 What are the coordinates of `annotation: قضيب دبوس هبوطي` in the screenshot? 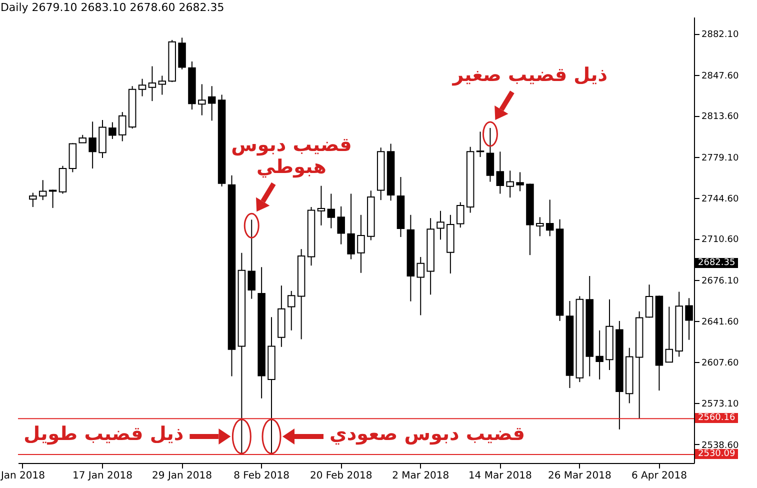 It's located at (291, 156).